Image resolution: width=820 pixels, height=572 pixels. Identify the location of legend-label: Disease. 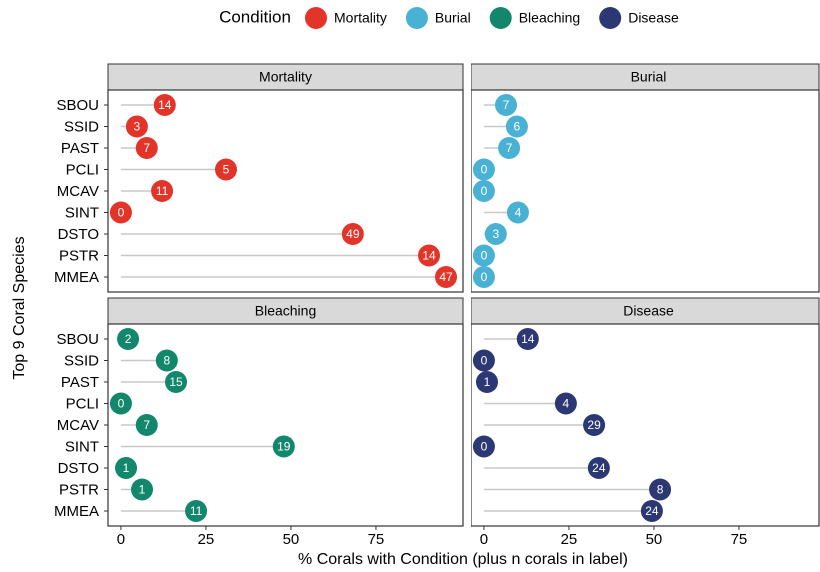
(653, 18).